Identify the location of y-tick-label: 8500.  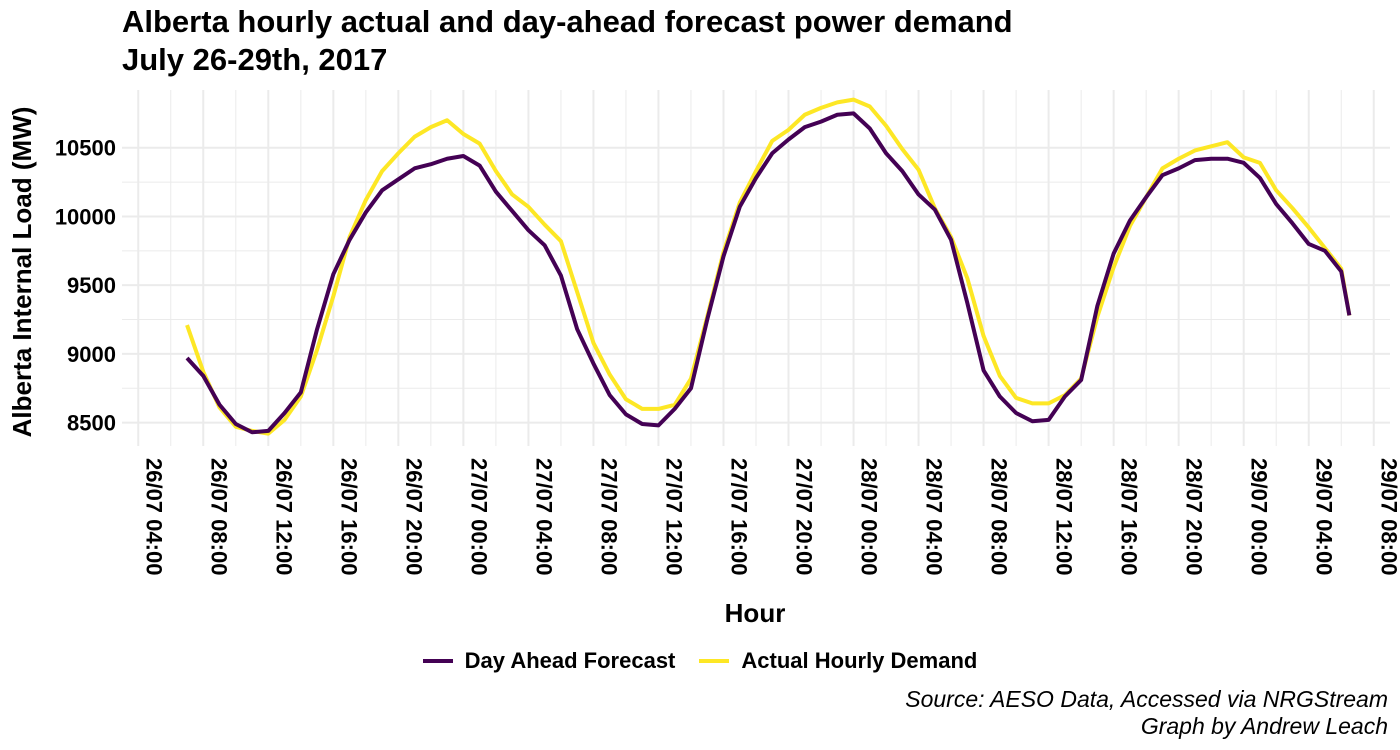
(91, 423).